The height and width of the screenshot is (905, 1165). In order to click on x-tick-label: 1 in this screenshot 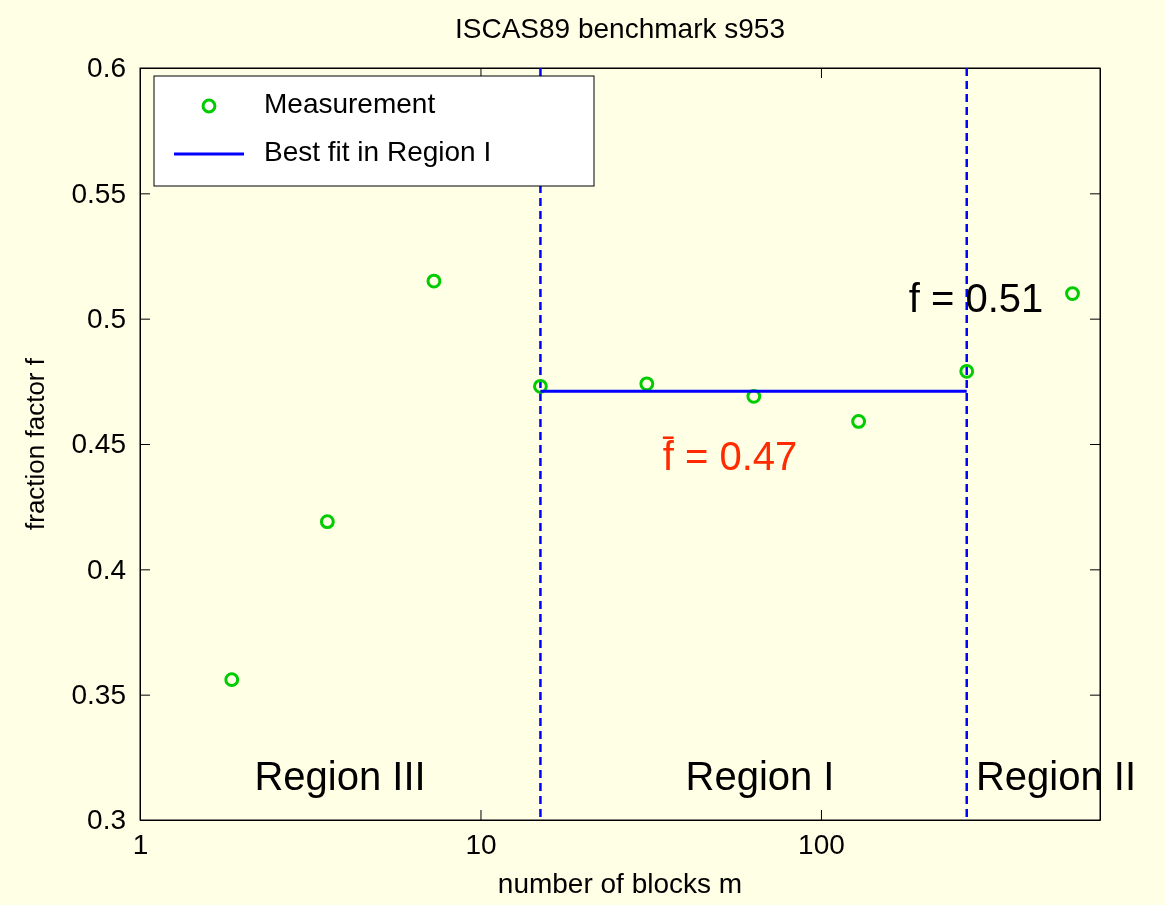, I will do `click(140, 844)`.